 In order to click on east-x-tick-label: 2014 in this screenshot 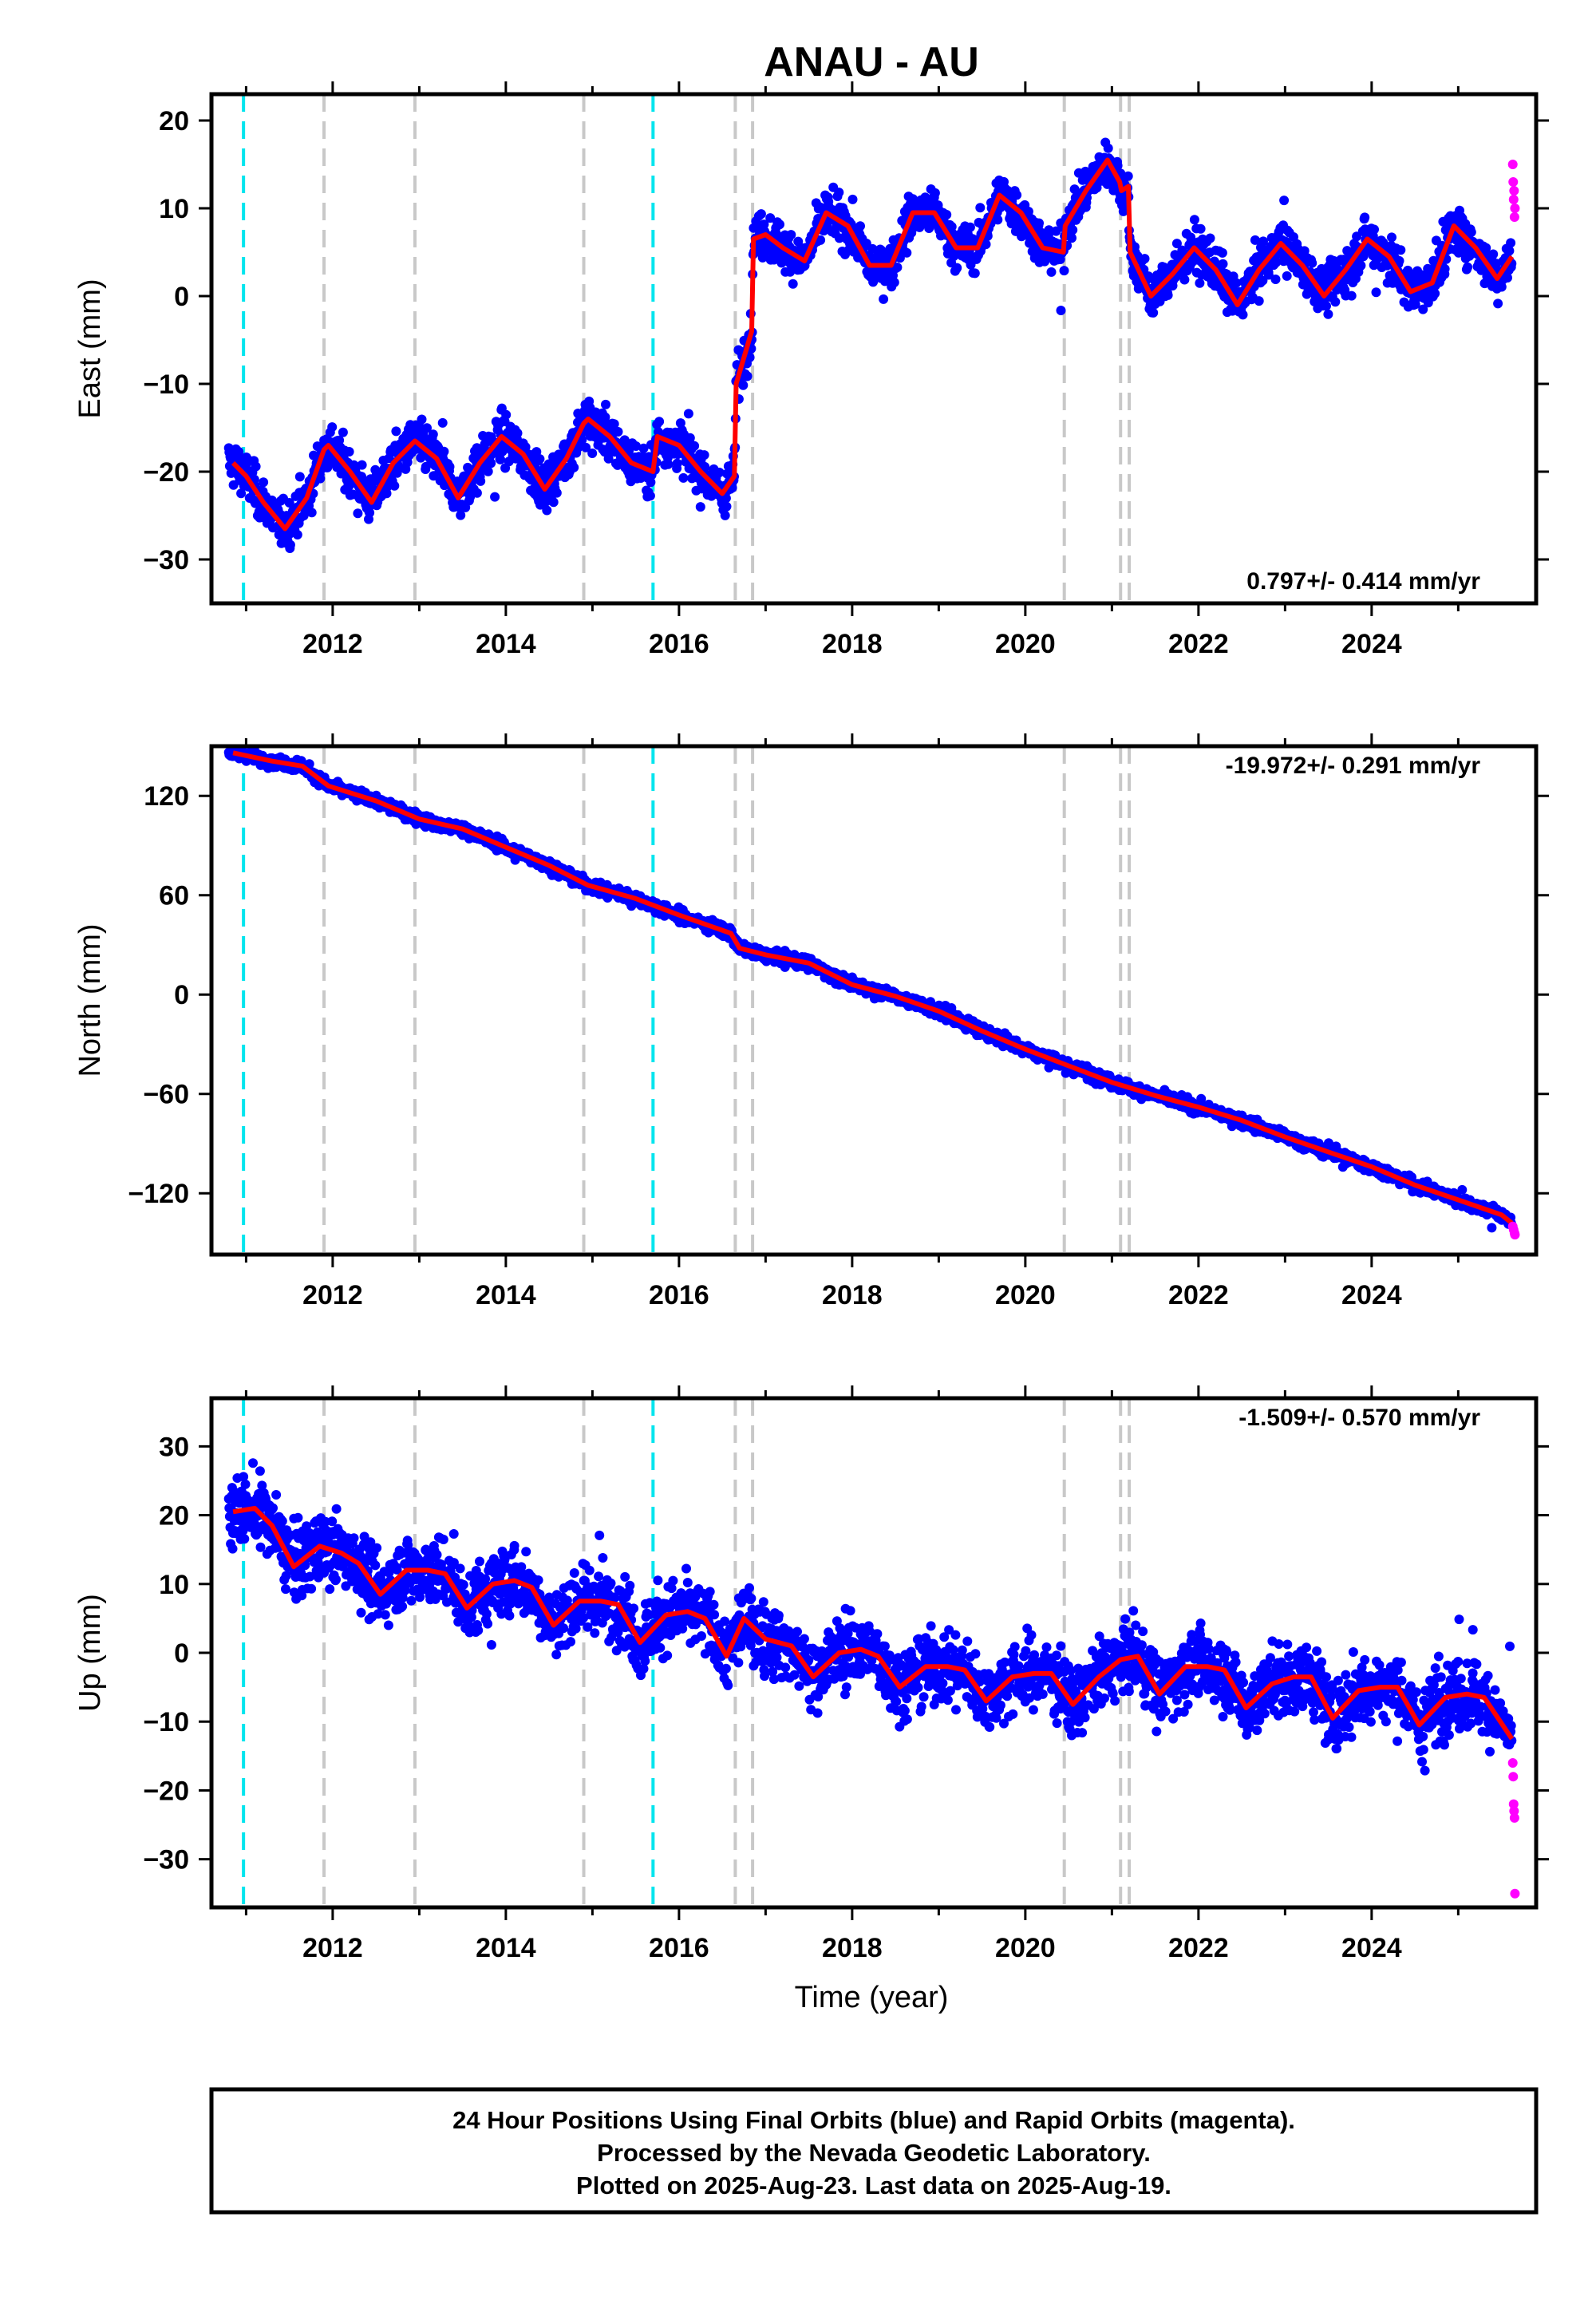, I will do `click(506, 644)`.